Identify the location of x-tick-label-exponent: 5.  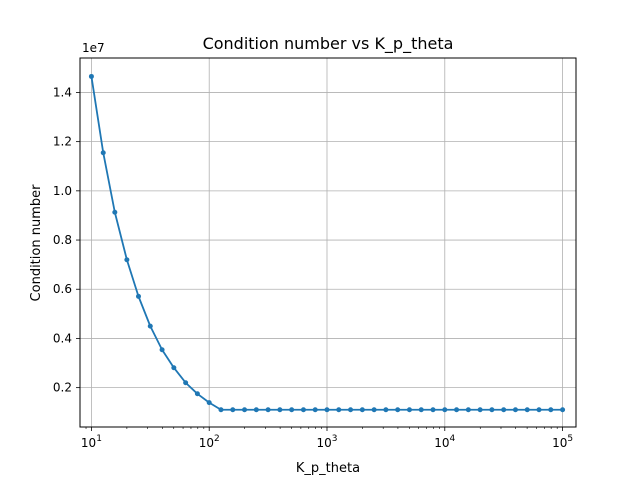
(570, 439).